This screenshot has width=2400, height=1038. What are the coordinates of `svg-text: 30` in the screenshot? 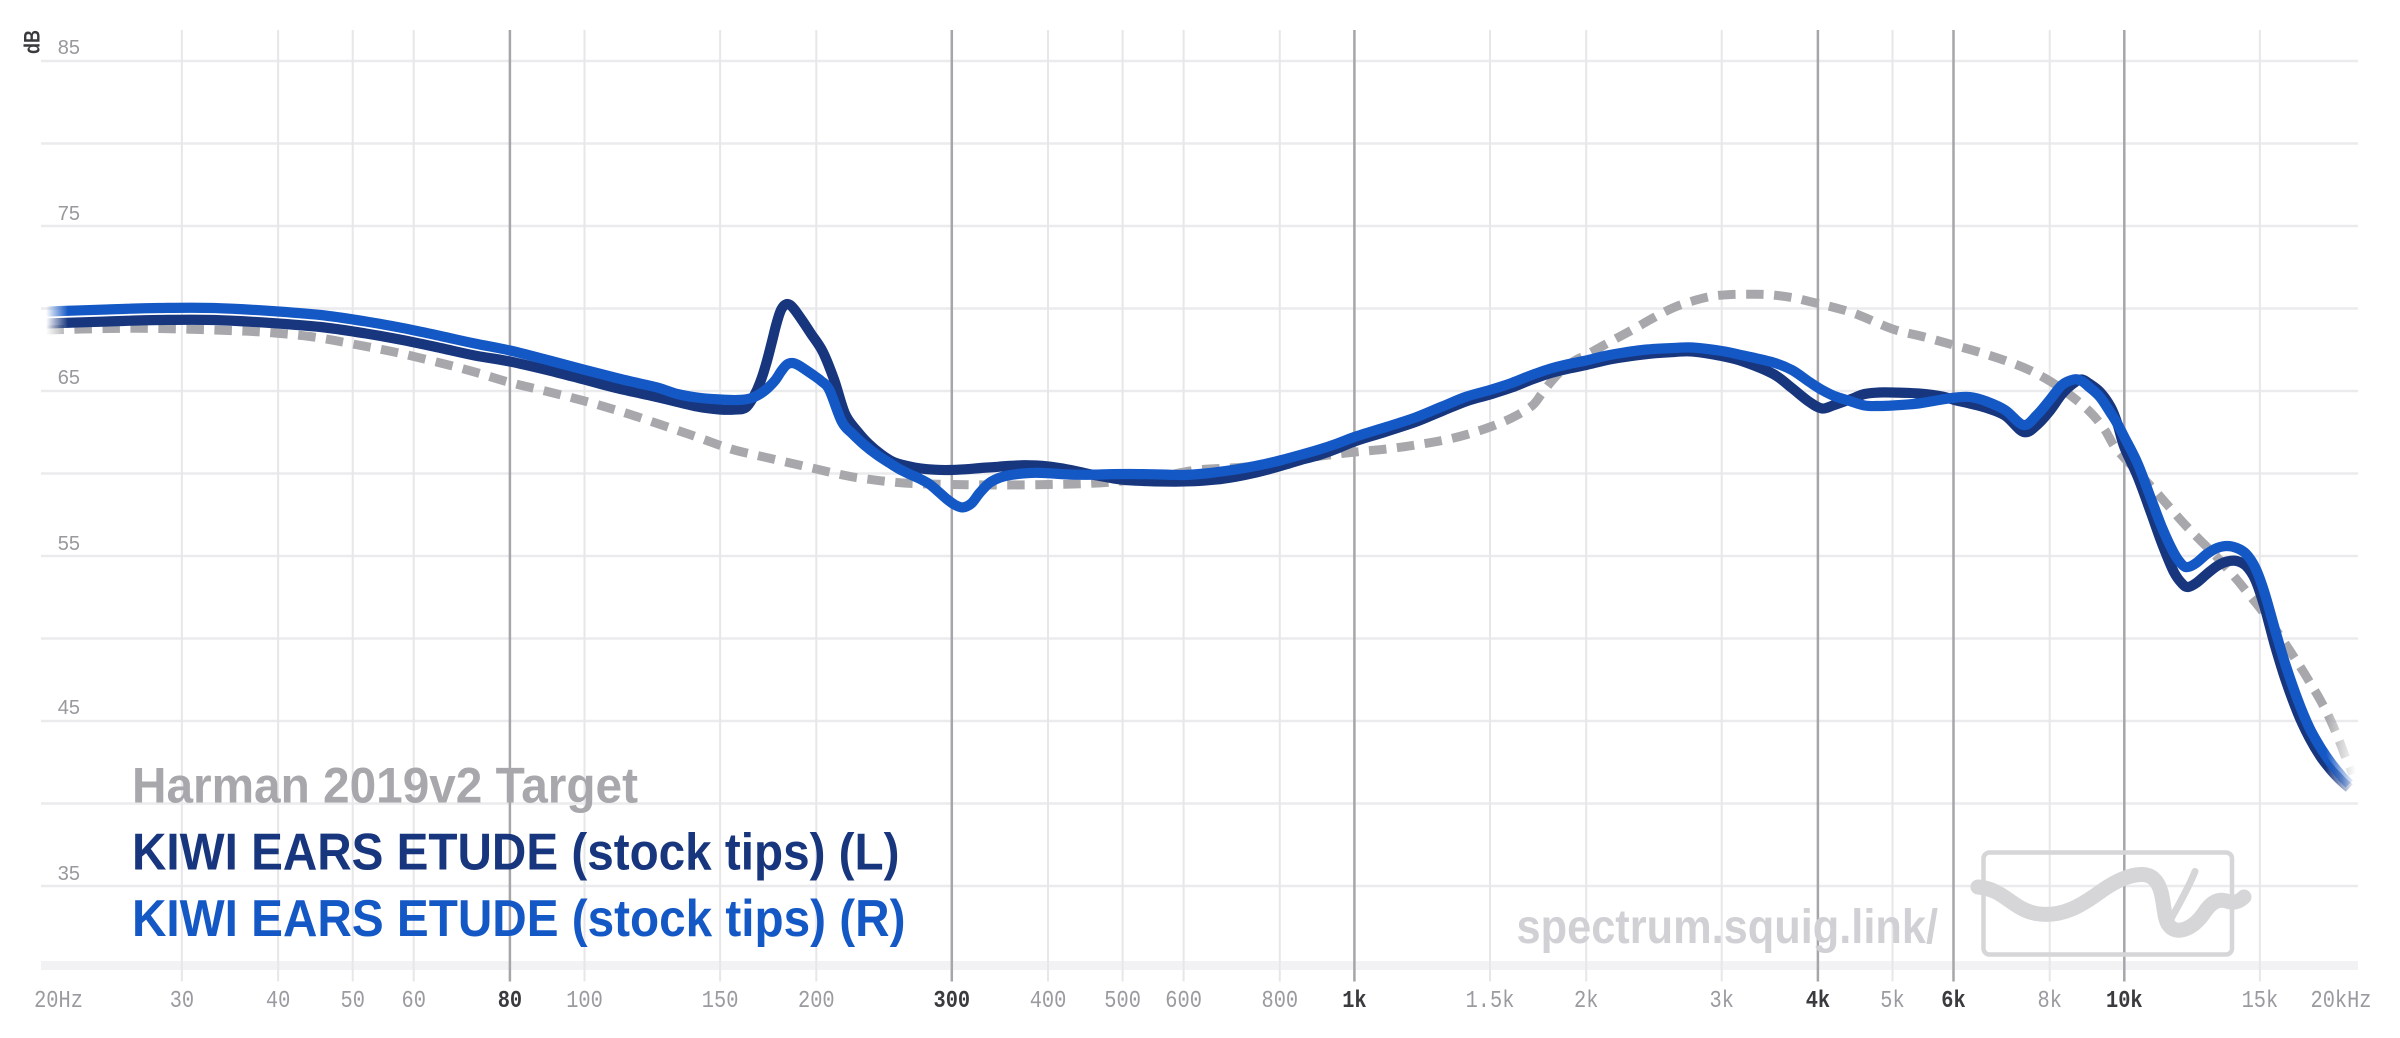 It's located at (182, 1001).